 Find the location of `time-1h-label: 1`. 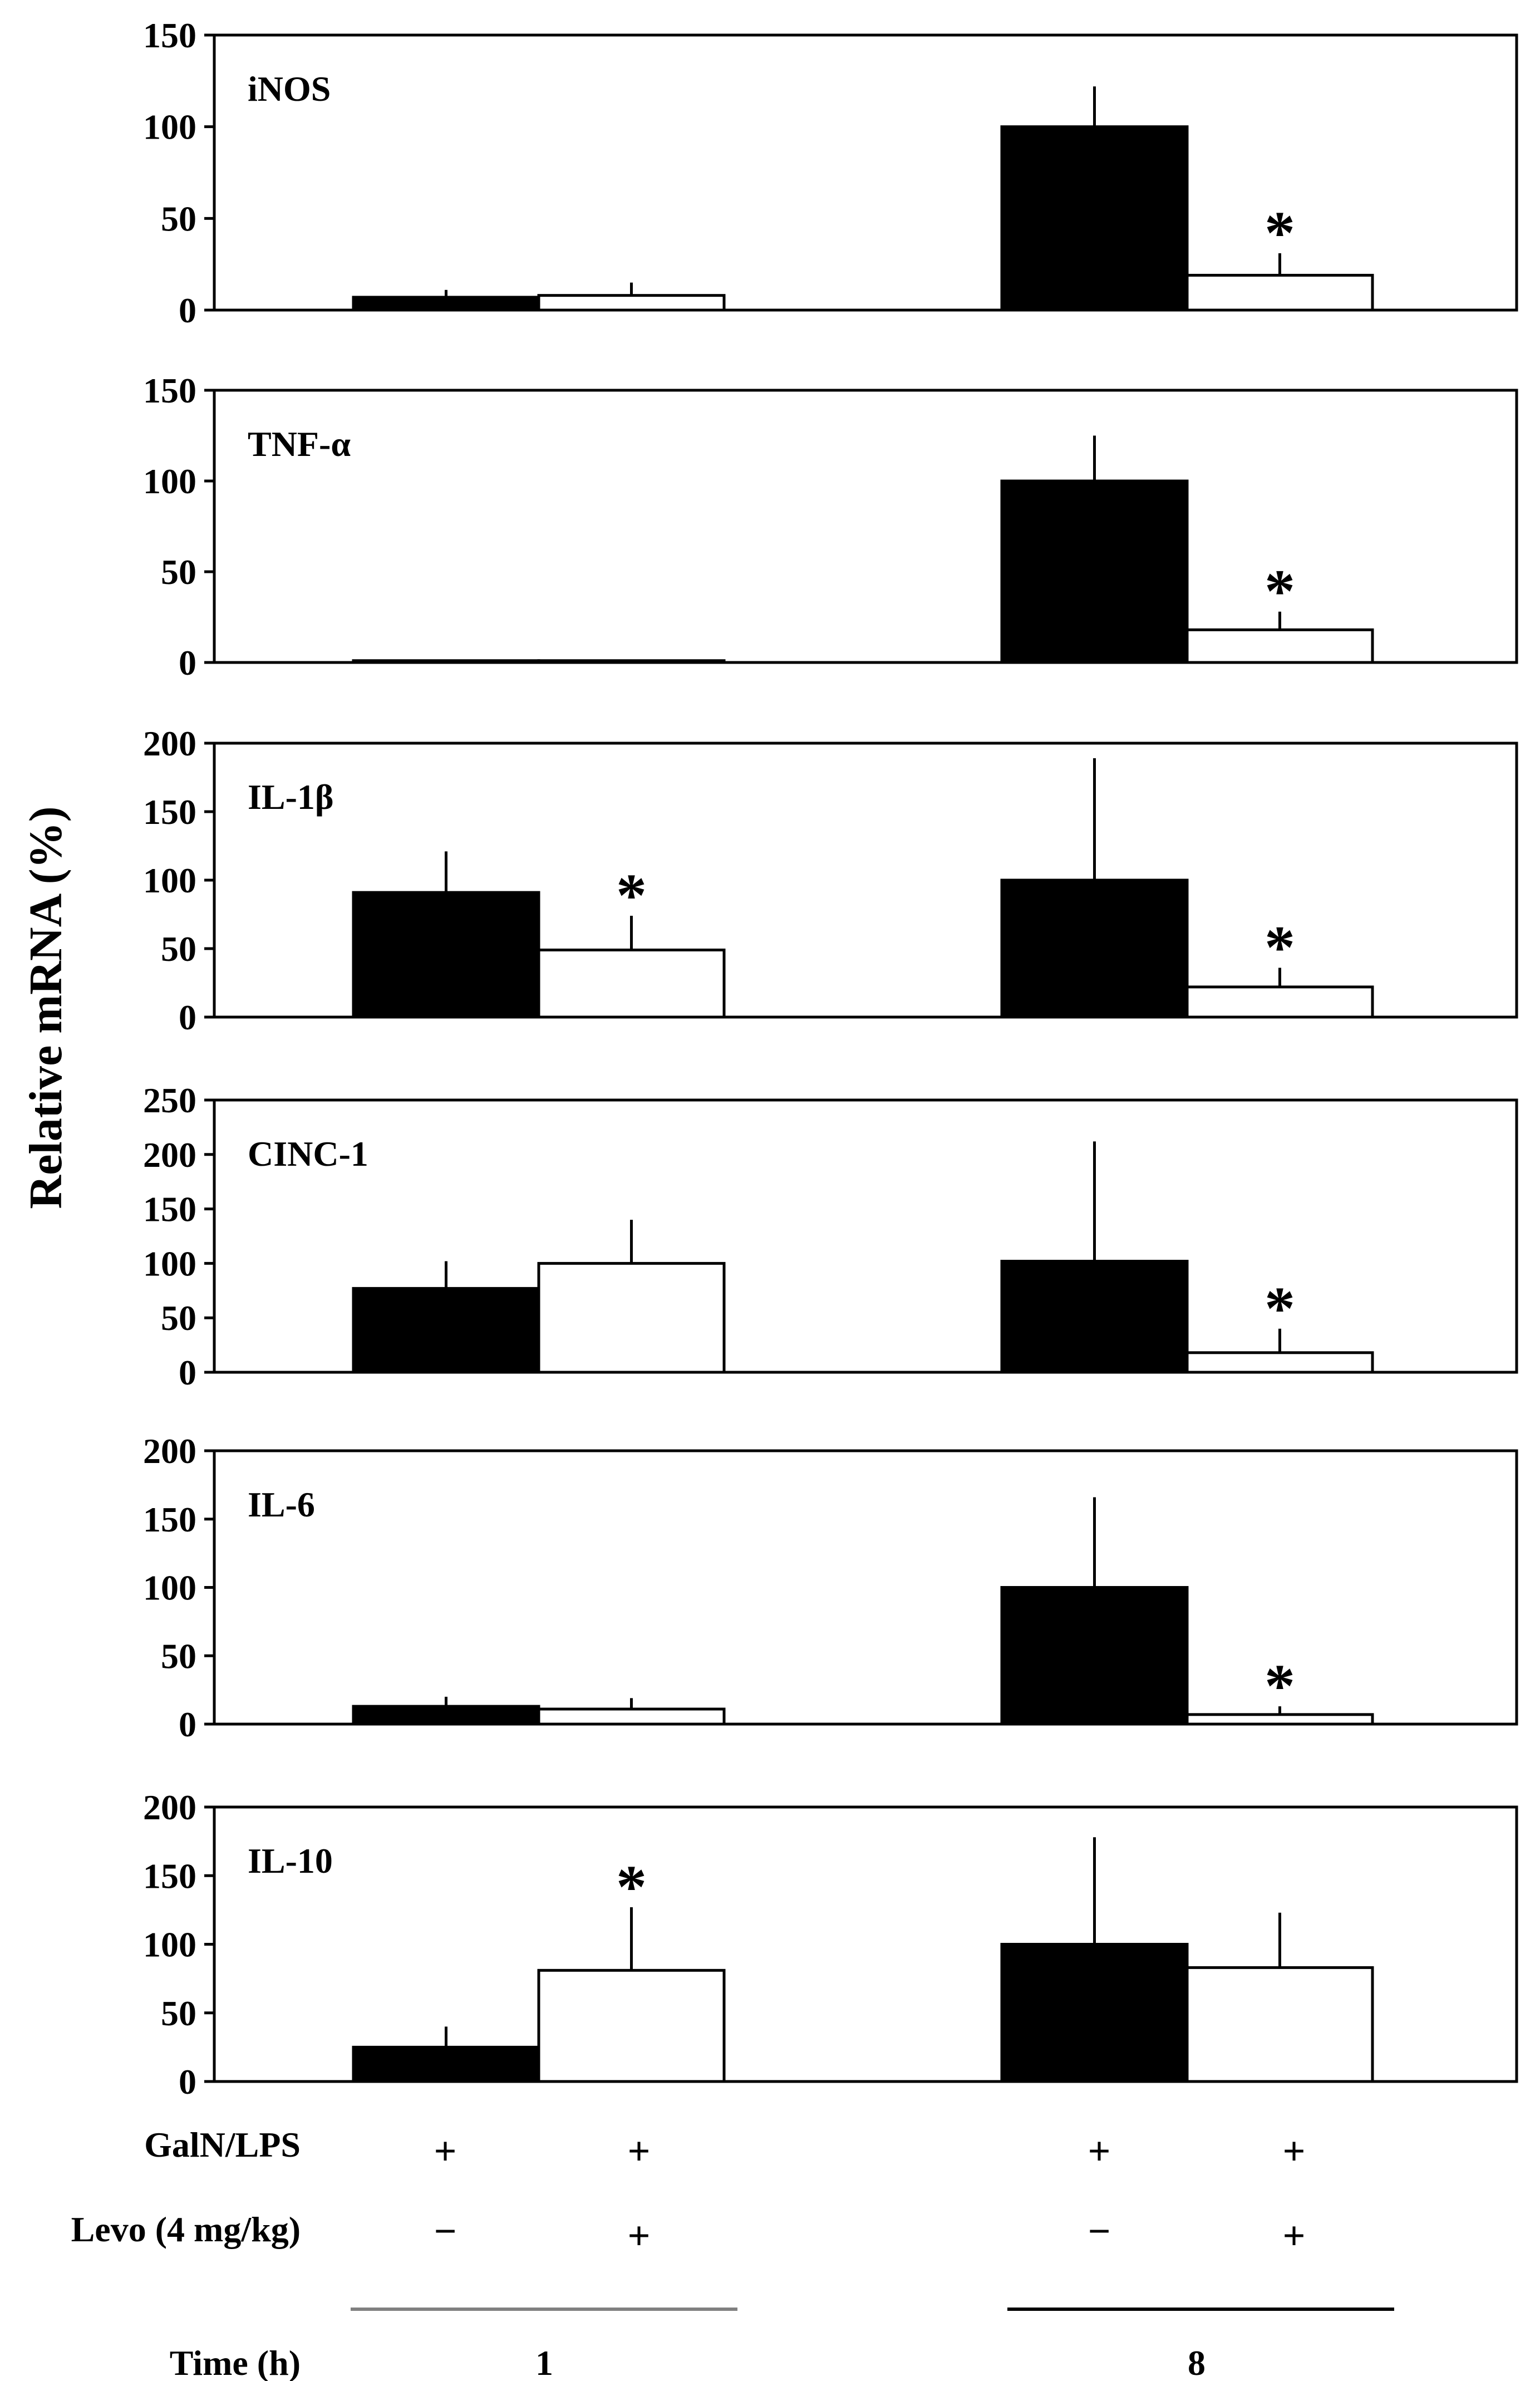

time-1h-label: 1 is located at coordinates (544, 2362).